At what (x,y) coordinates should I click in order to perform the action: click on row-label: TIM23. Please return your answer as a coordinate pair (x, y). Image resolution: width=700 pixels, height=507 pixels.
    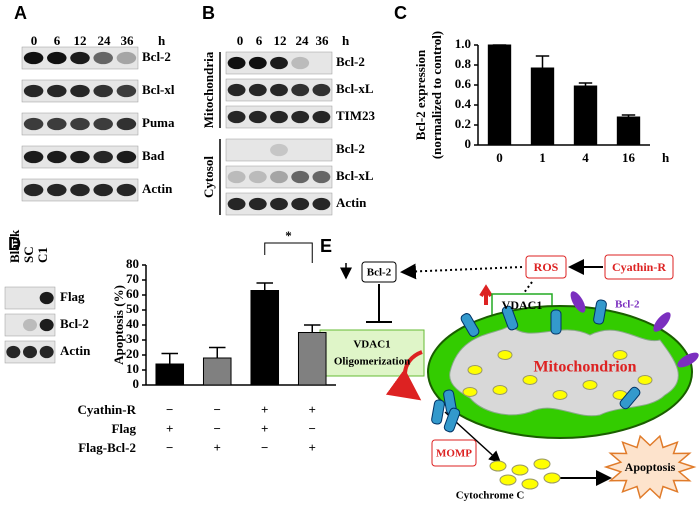
    Looking at the image, I should click on (356, 115).